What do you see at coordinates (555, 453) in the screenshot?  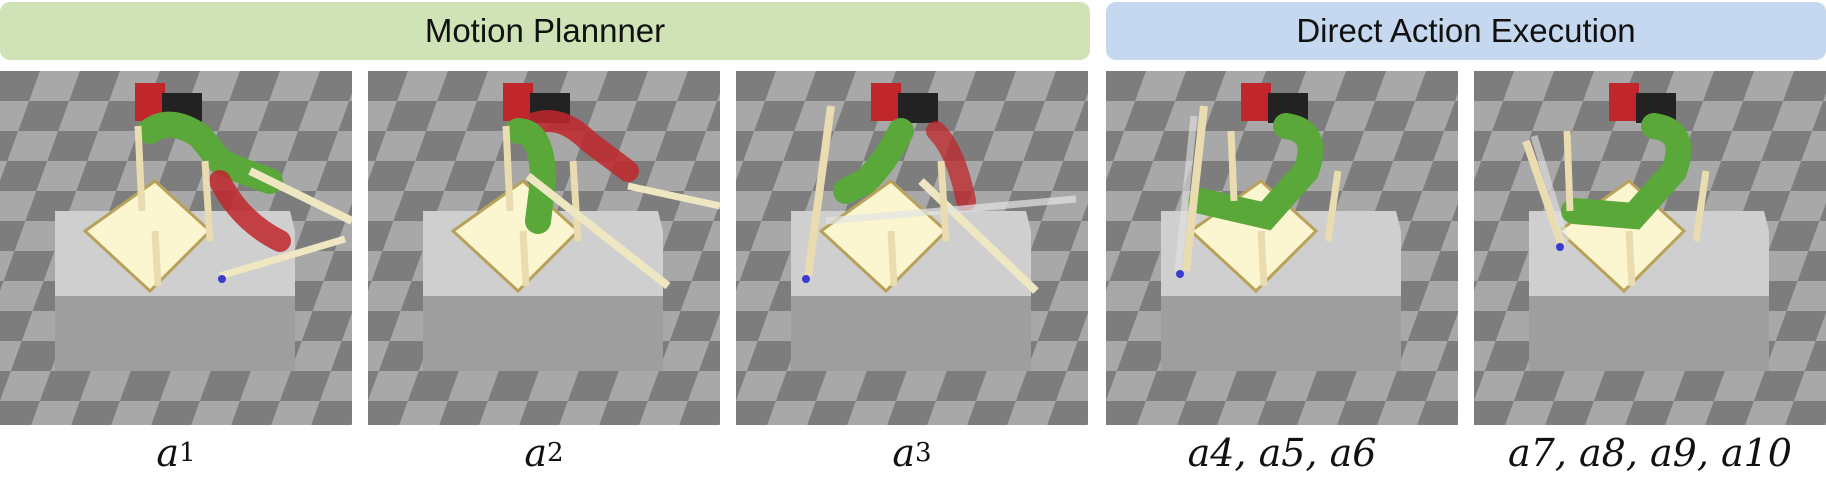 I see `caption-subscript: 2` at bounding box center [555, 453].